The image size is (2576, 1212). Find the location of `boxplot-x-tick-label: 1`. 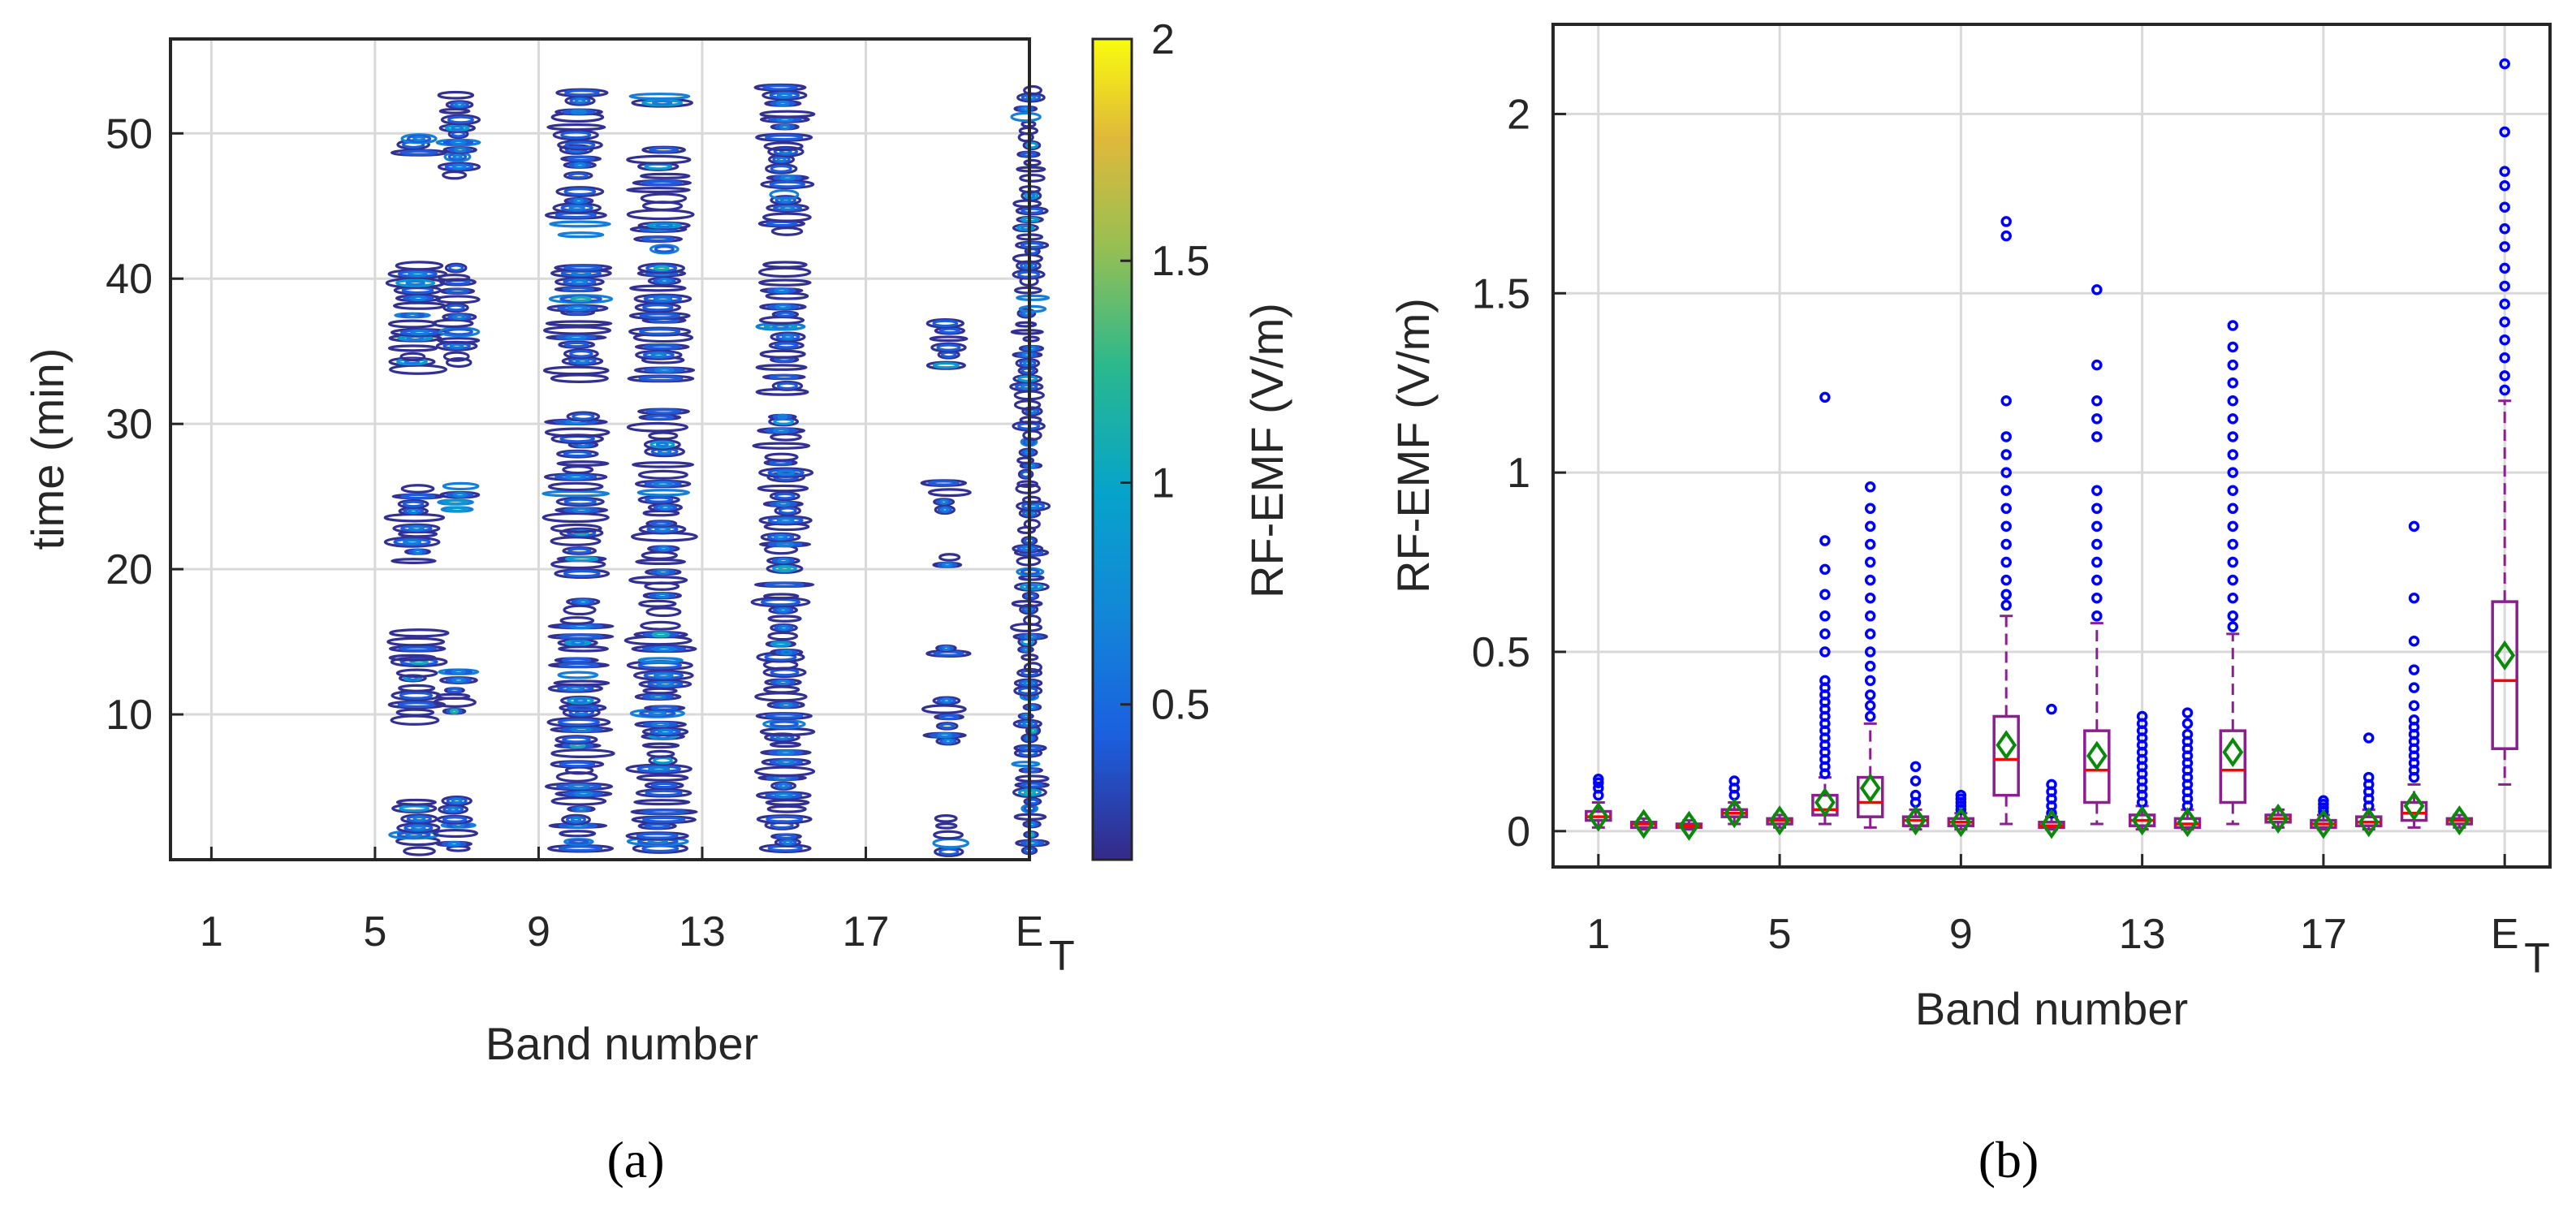

boxplot-x-tick-label: 1 is located at coordinates (1598, 935).